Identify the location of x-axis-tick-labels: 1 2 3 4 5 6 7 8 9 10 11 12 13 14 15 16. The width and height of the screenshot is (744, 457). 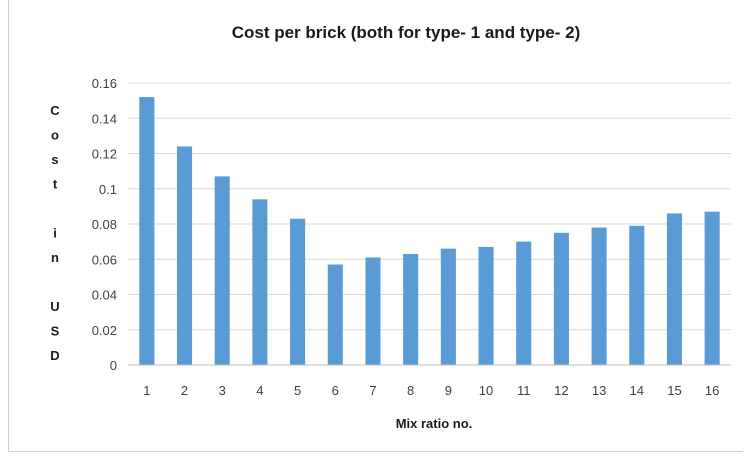
(431, 390).